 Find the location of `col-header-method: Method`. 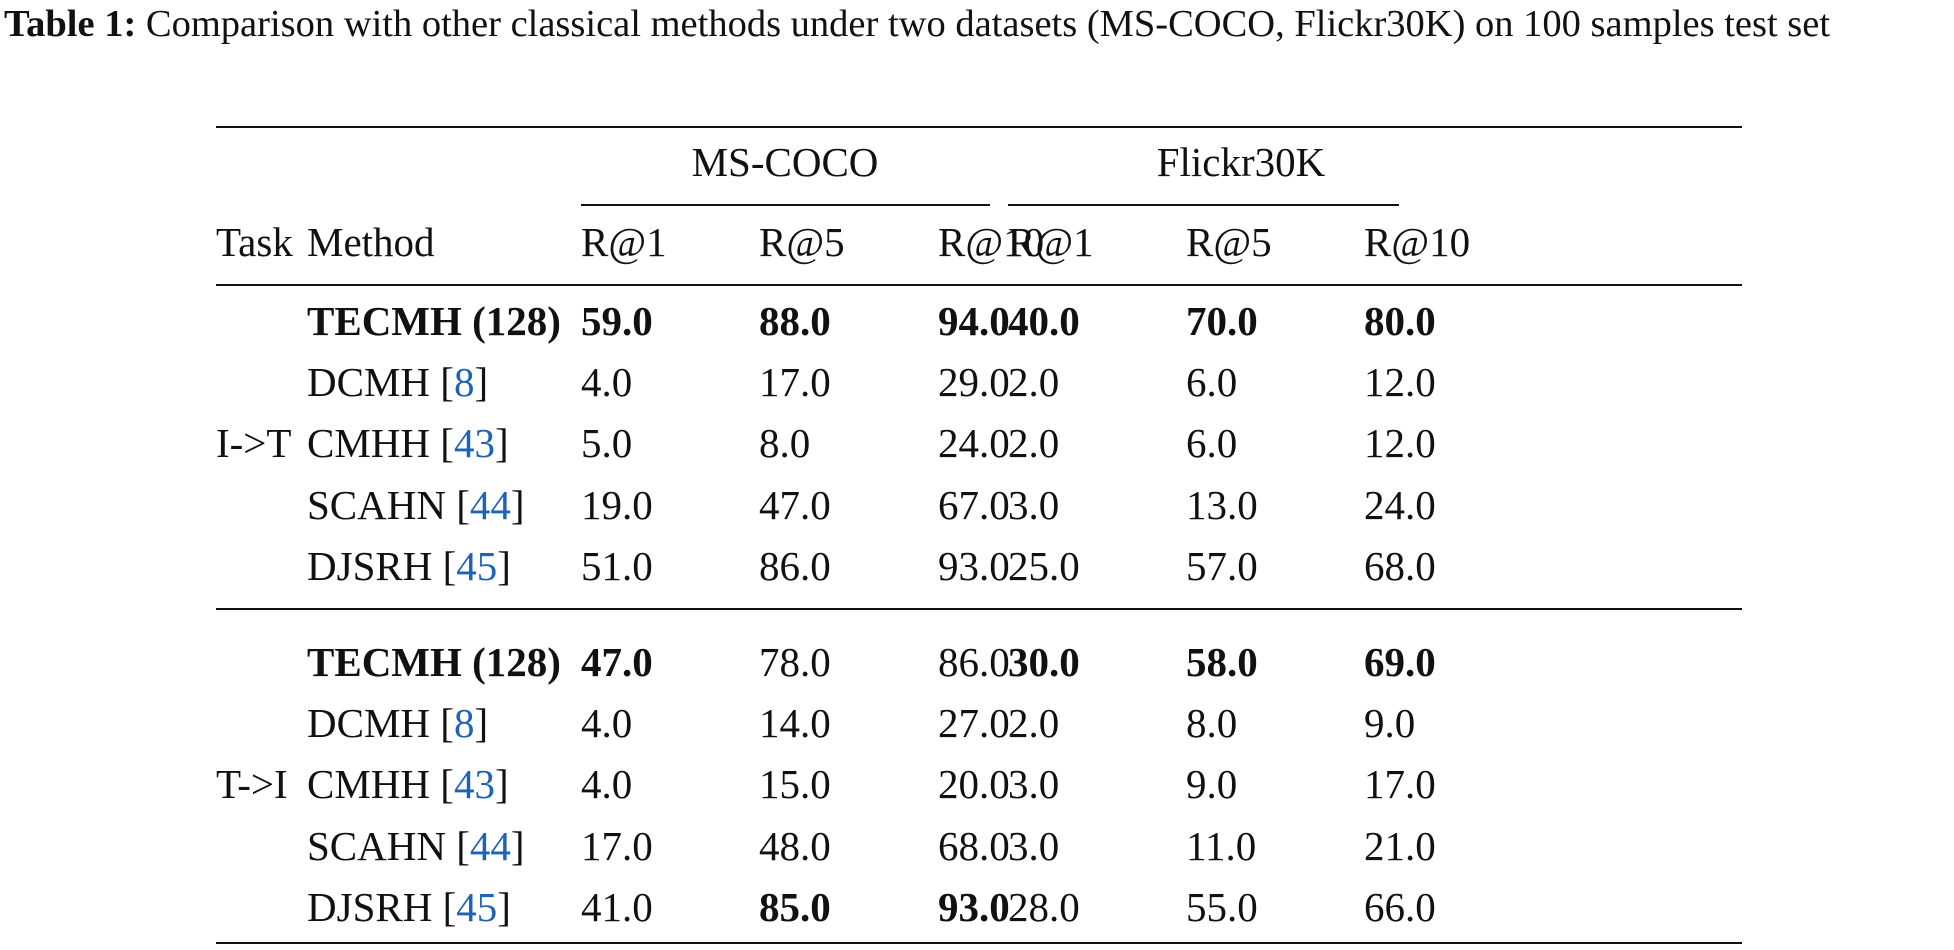

col-header-method: Method is located at coordinates (371, 242).